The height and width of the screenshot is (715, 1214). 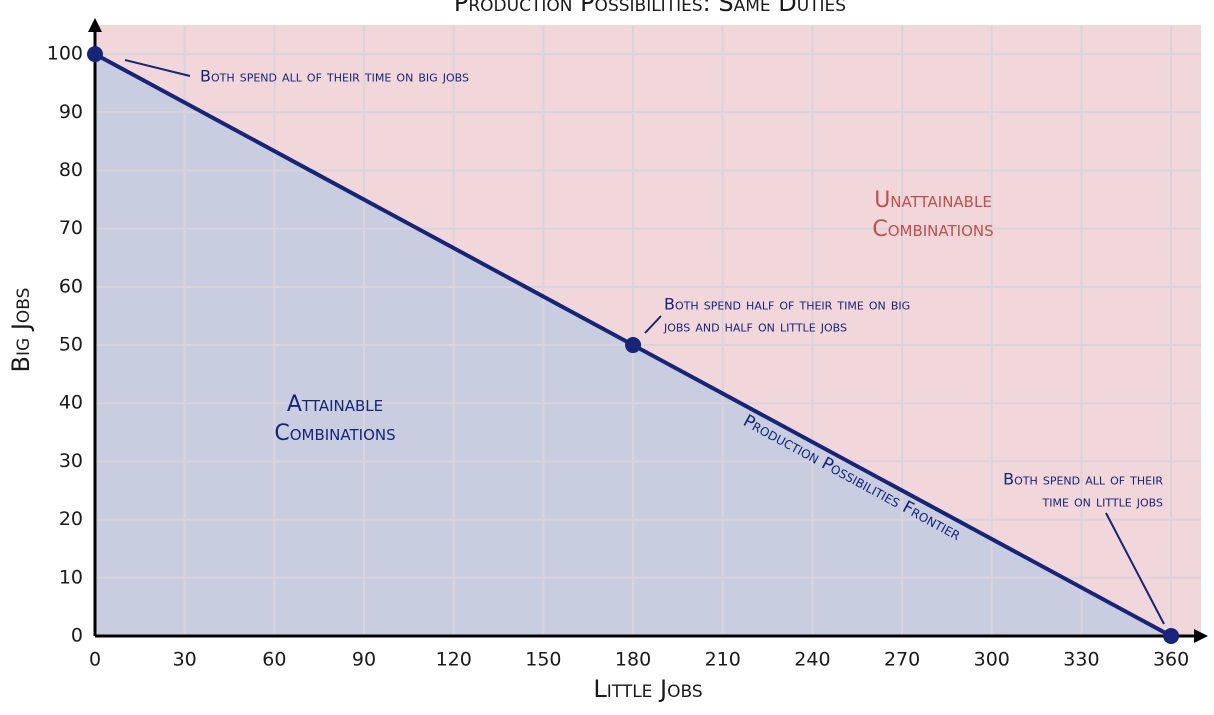 I want to click on x-tick-label: 150, so click(x=543, y=660).